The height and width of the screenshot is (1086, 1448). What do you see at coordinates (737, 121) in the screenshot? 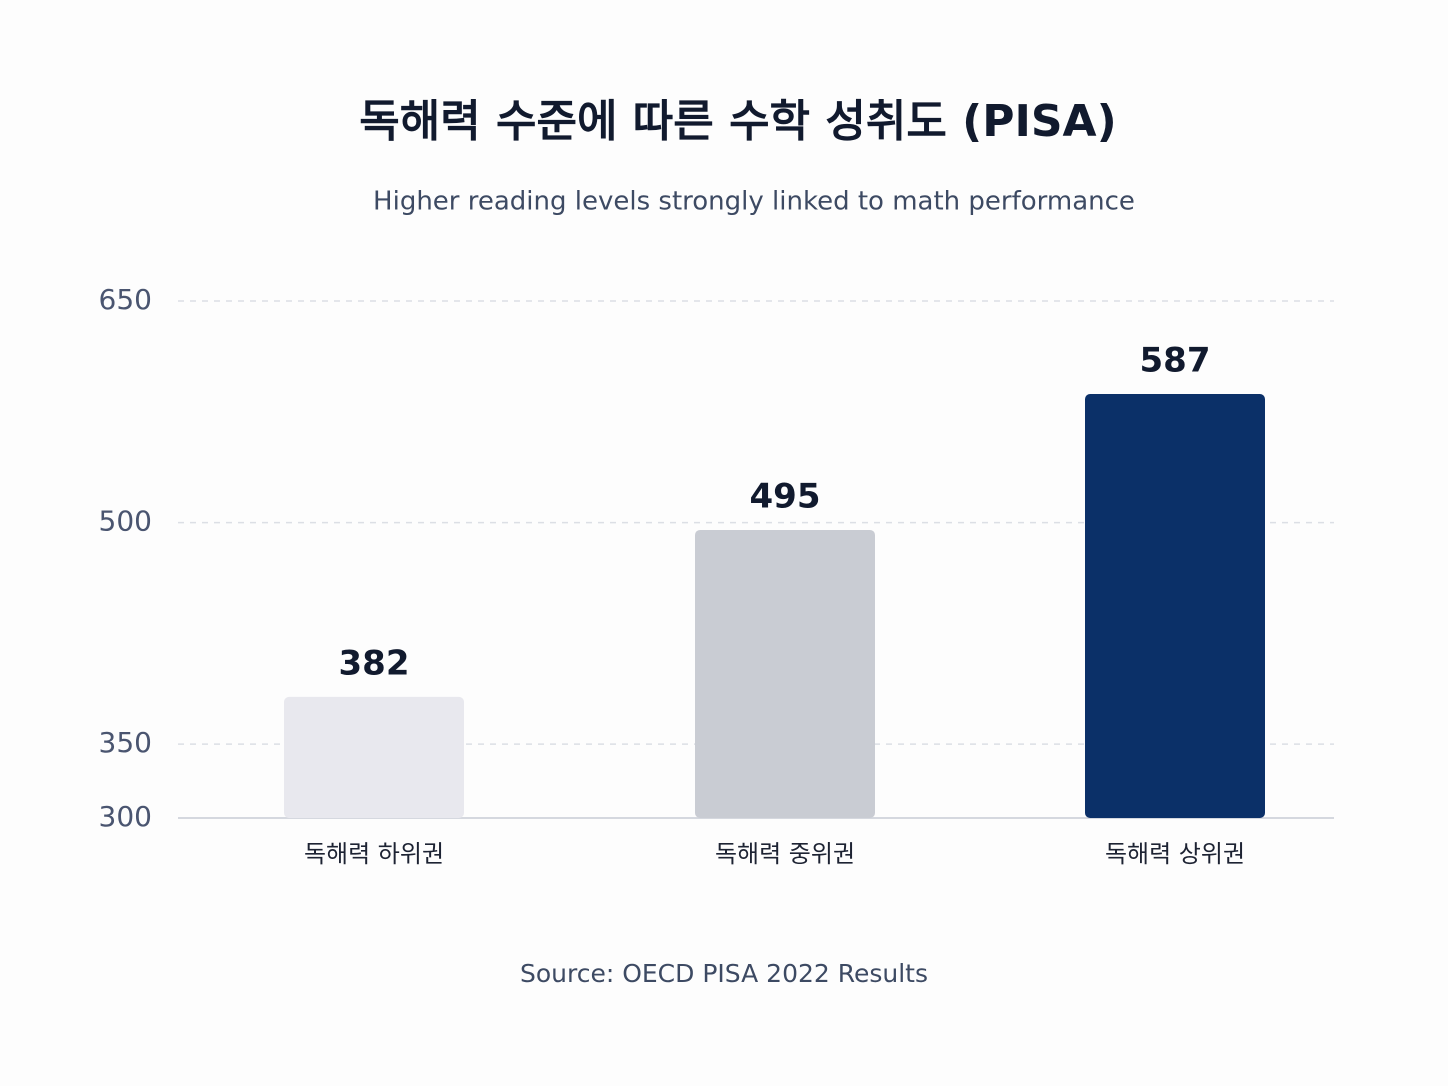
I see `chart-title: 독해력 수준에 따른 수학 성취도 (PISA)` at bounding box center [737, 121].